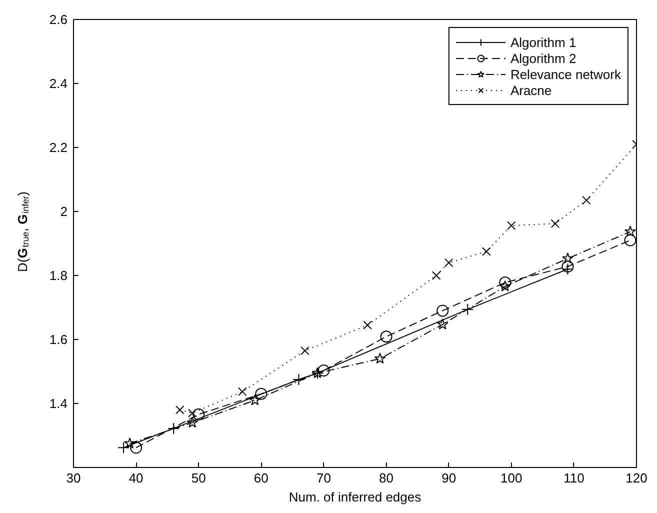  What do you see at coordinates (565, 74) in the screenshot?
I see `legend-label: Relevance network` at bounding box center [565, 74].